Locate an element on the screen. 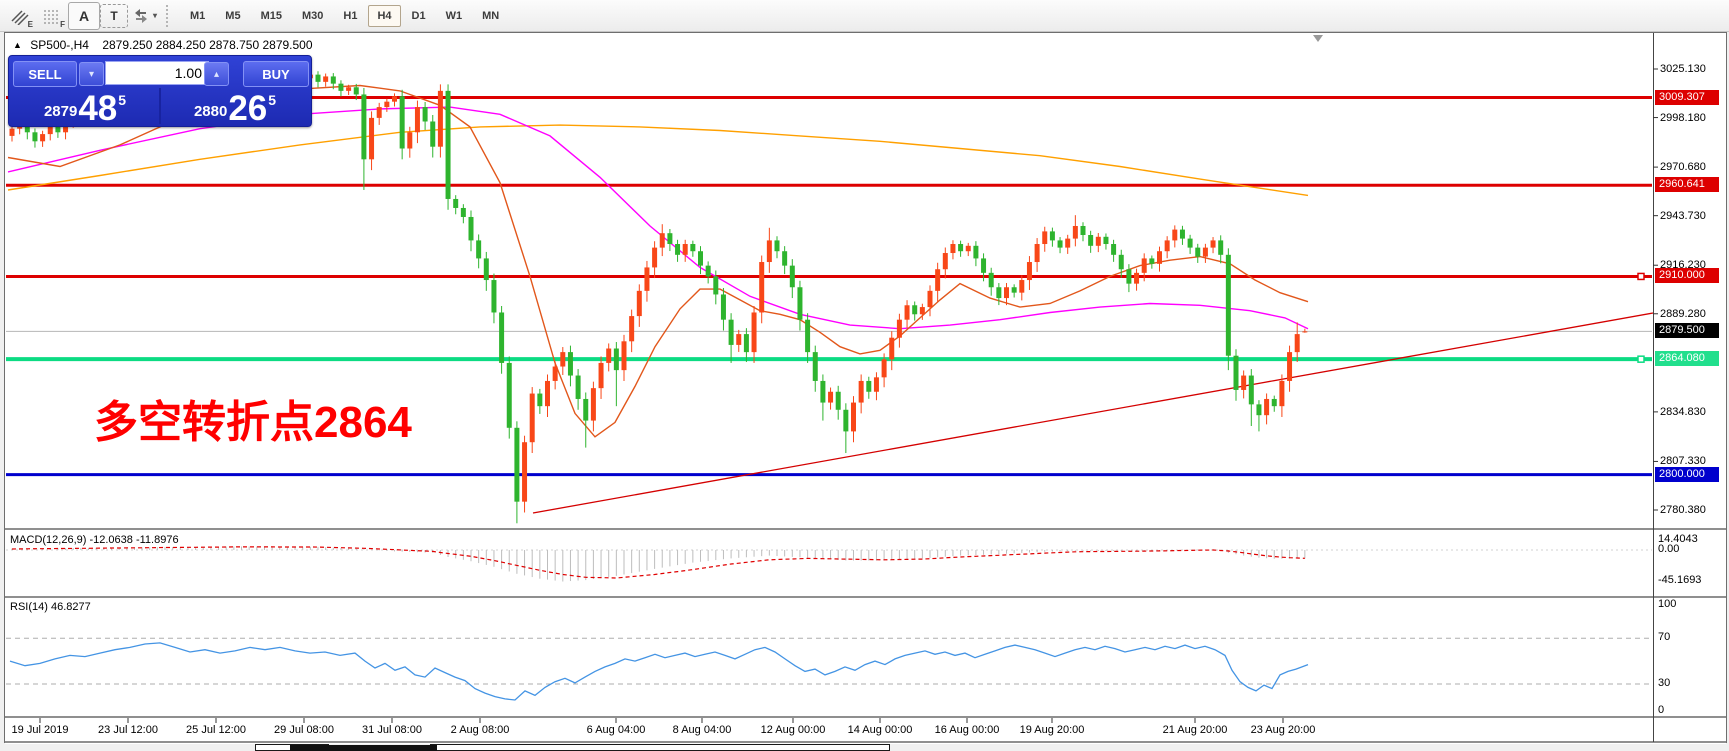  sell-price-big: 48 is located at coordinates (98, 109).